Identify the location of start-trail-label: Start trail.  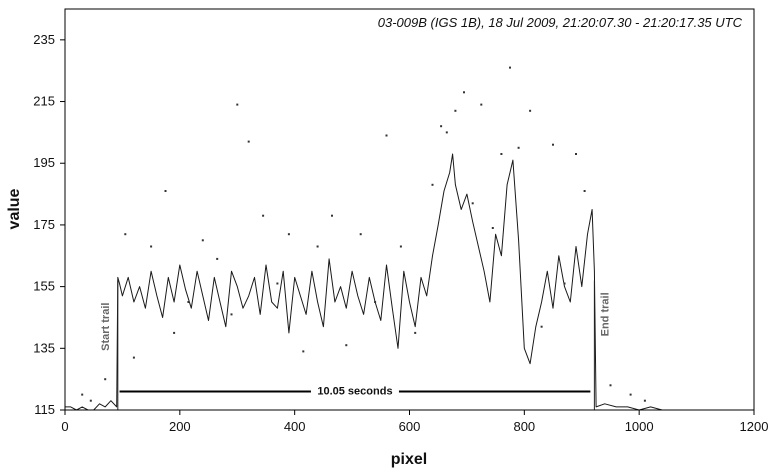
(106, 327).